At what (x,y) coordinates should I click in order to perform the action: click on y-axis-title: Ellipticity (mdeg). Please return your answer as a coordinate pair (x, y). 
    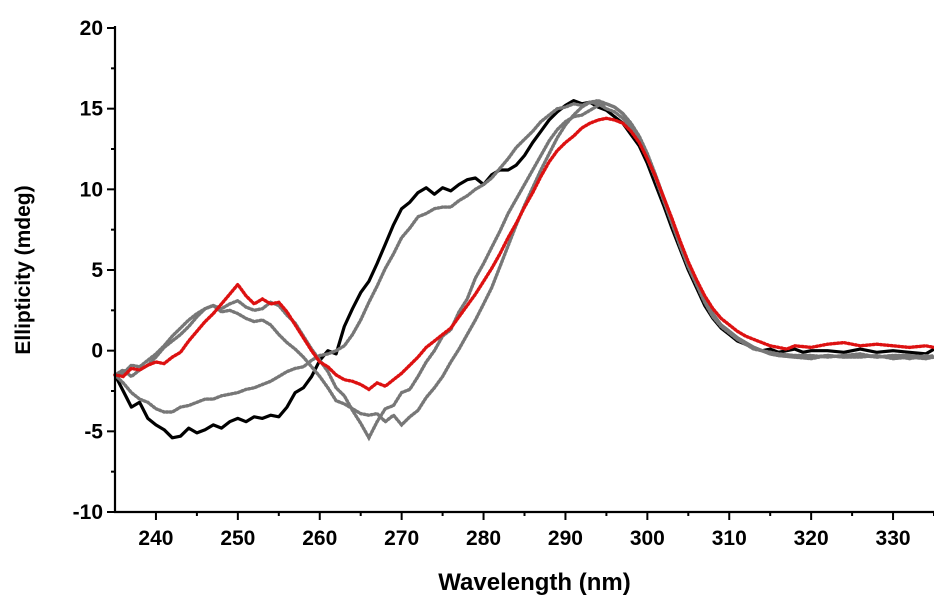
    Looking at the image, I should click on (23, 269).